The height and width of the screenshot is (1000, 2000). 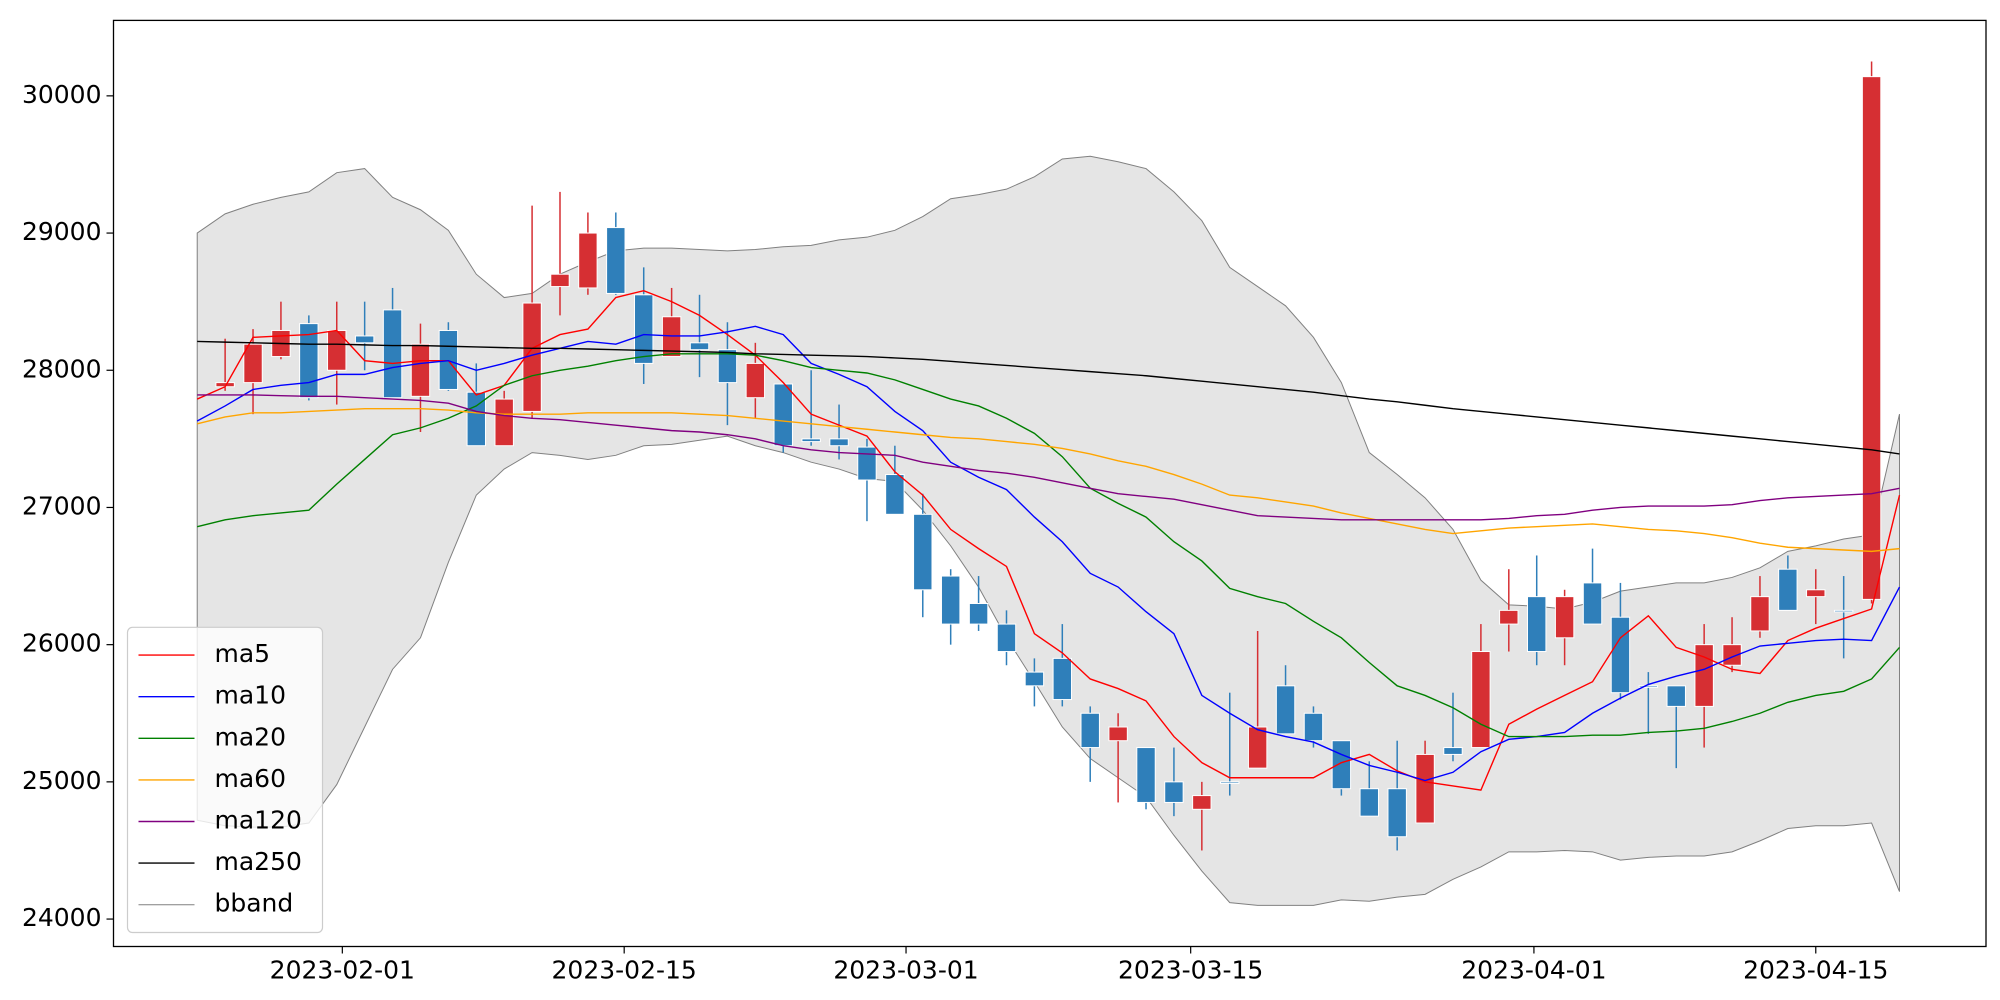 I want to click on legend-label: ma60, so click(x=250, y=778).